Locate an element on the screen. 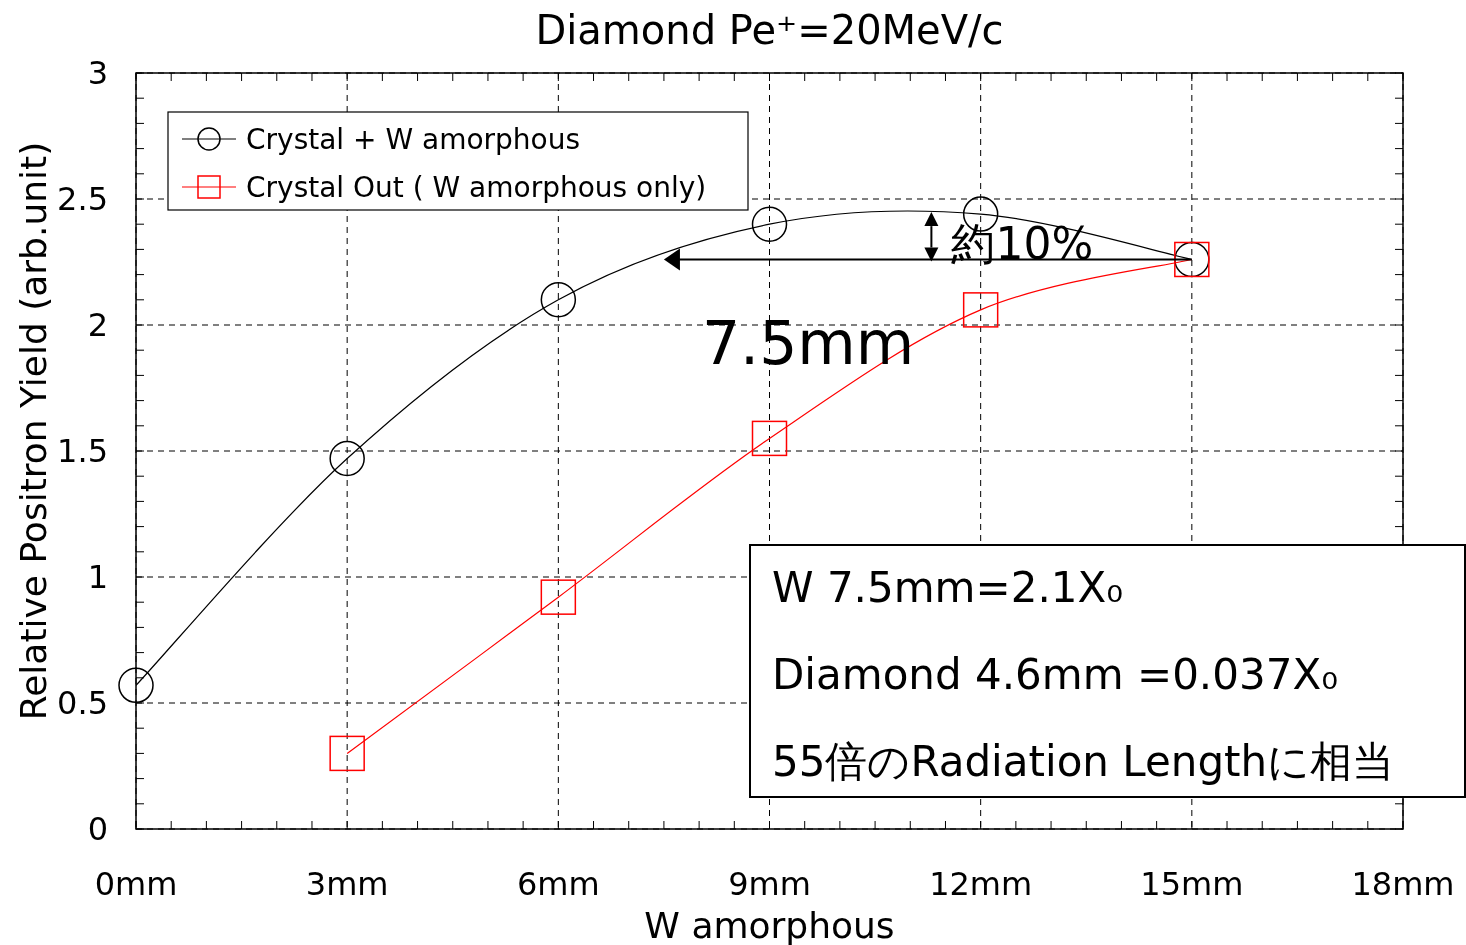 This screenshot has height=945, width=1466. x-tick-label: 3mm is located at coordinates (347, 884).